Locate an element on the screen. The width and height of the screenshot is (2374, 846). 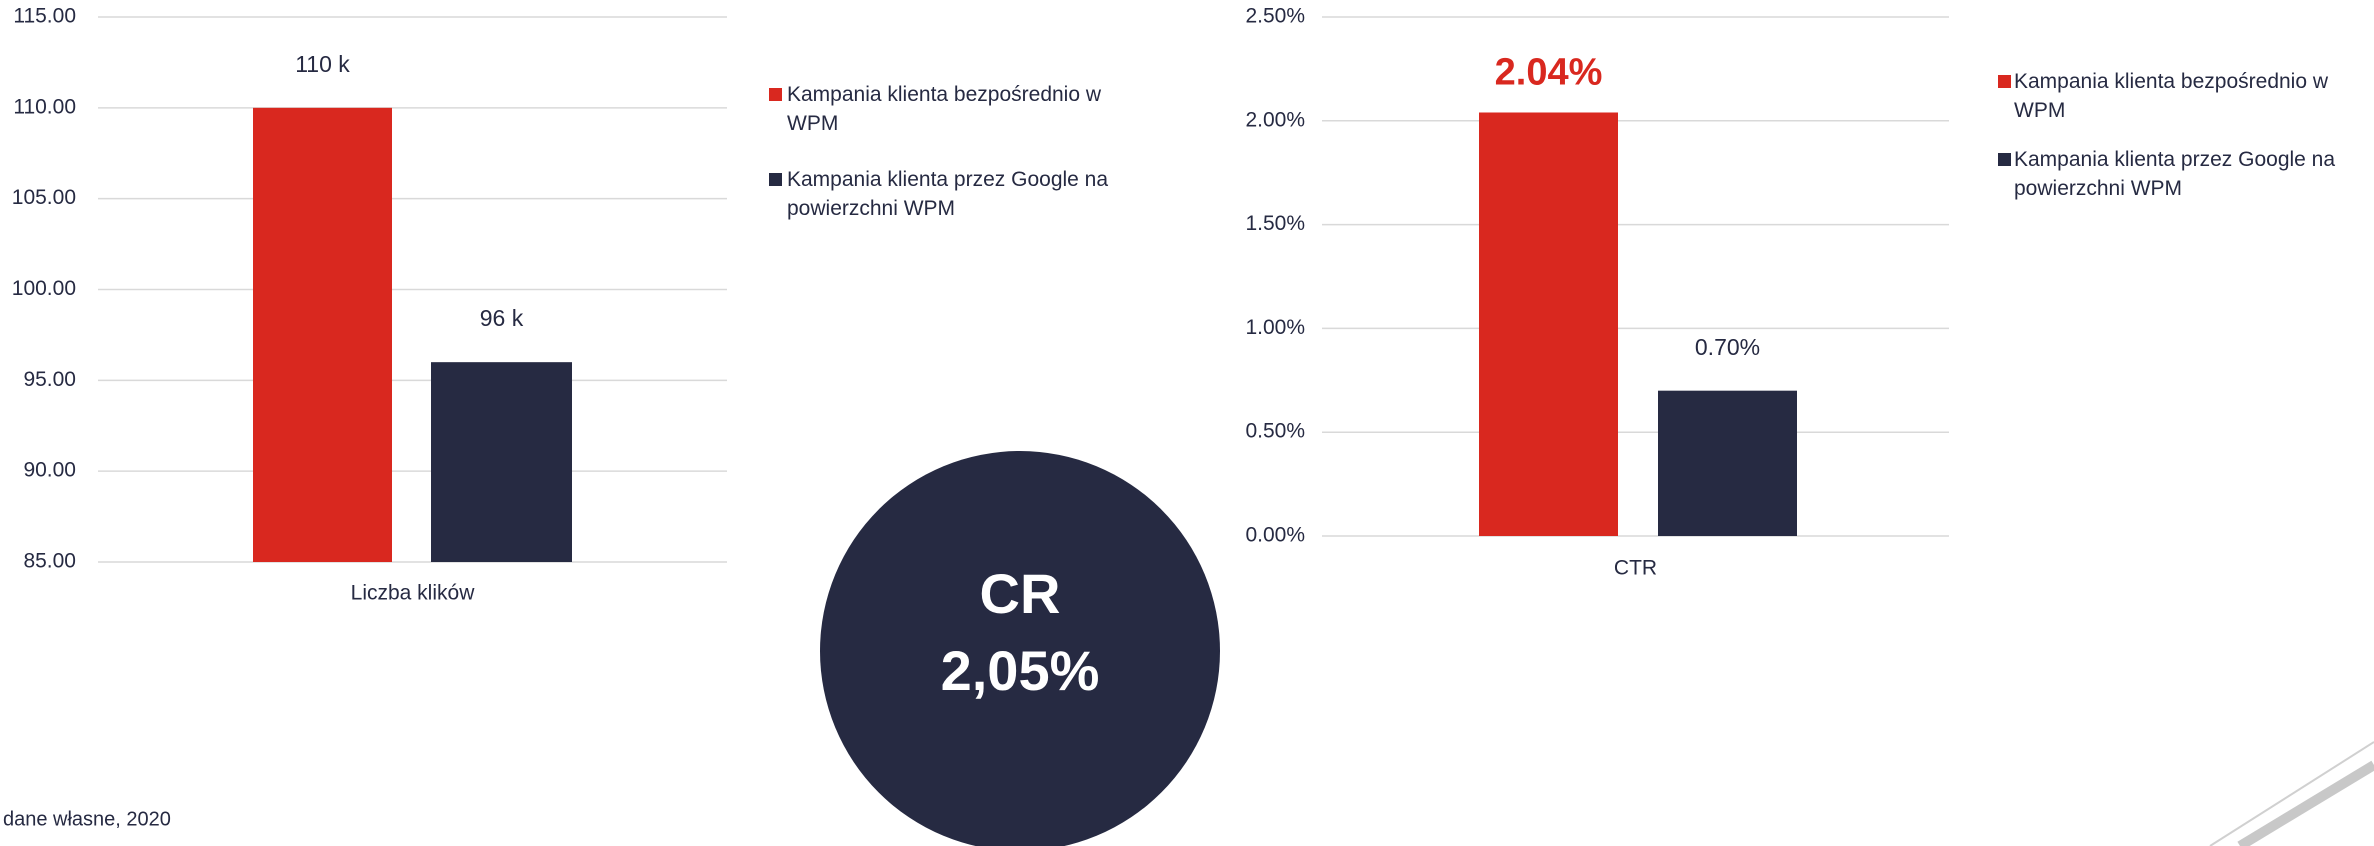
y-tick-label: 0.00% is located at coordinates (1275, 535).